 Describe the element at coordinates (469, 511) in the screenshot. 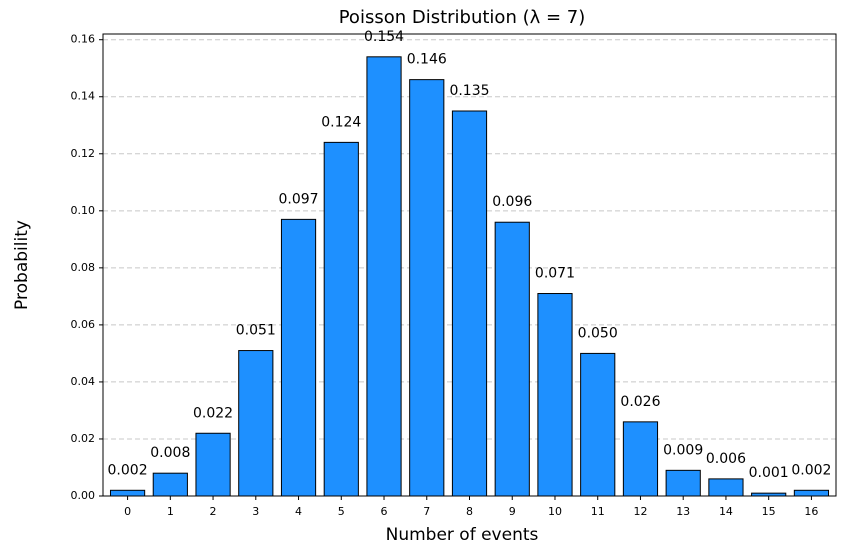

I see `x-tick-label: 8` at that location.